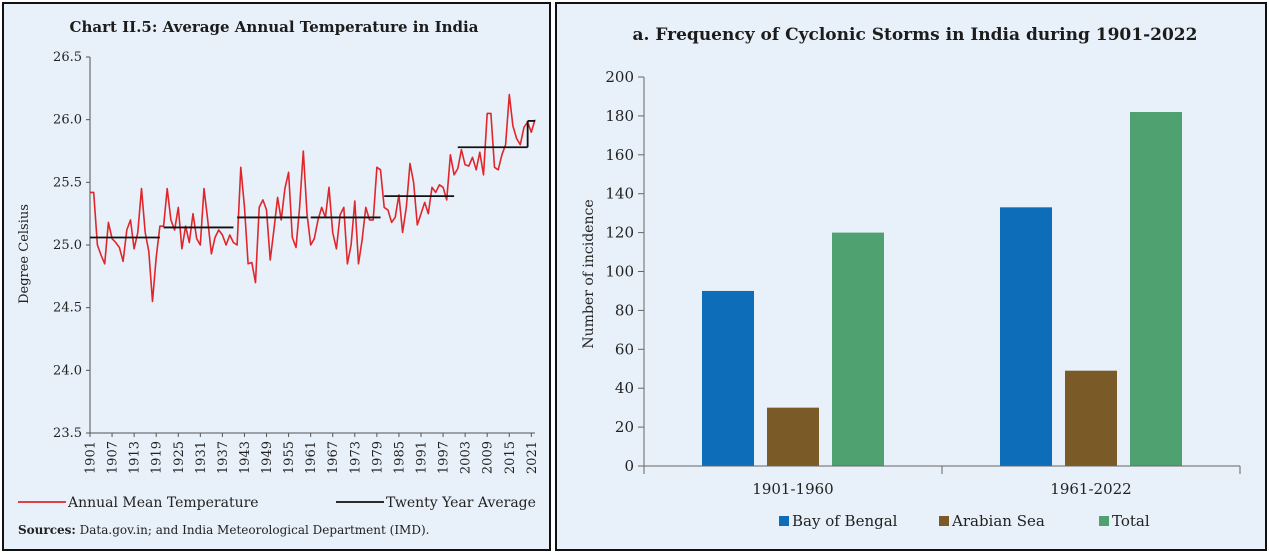  I want to click on x-tick-label: 1985, so click(399, 457).